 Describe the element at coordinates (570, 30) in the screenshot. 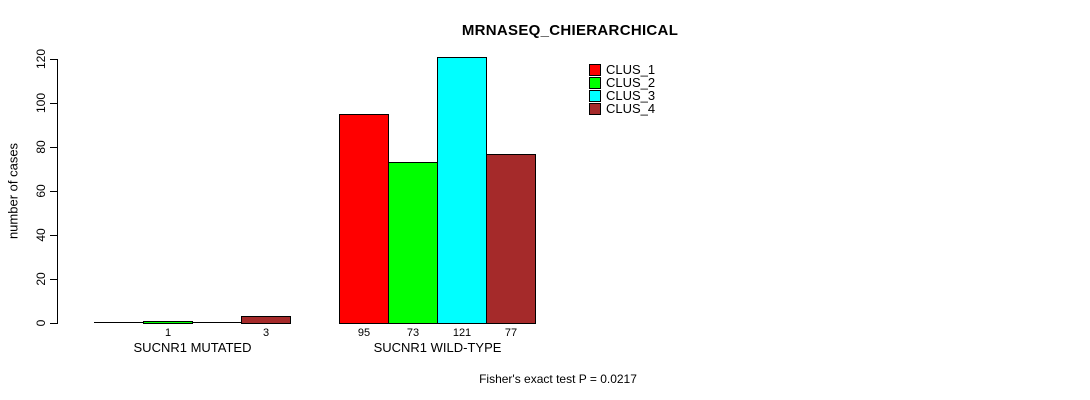

I see `chart-title: MRNASEQ_CHIERARCHICAL` at that location.